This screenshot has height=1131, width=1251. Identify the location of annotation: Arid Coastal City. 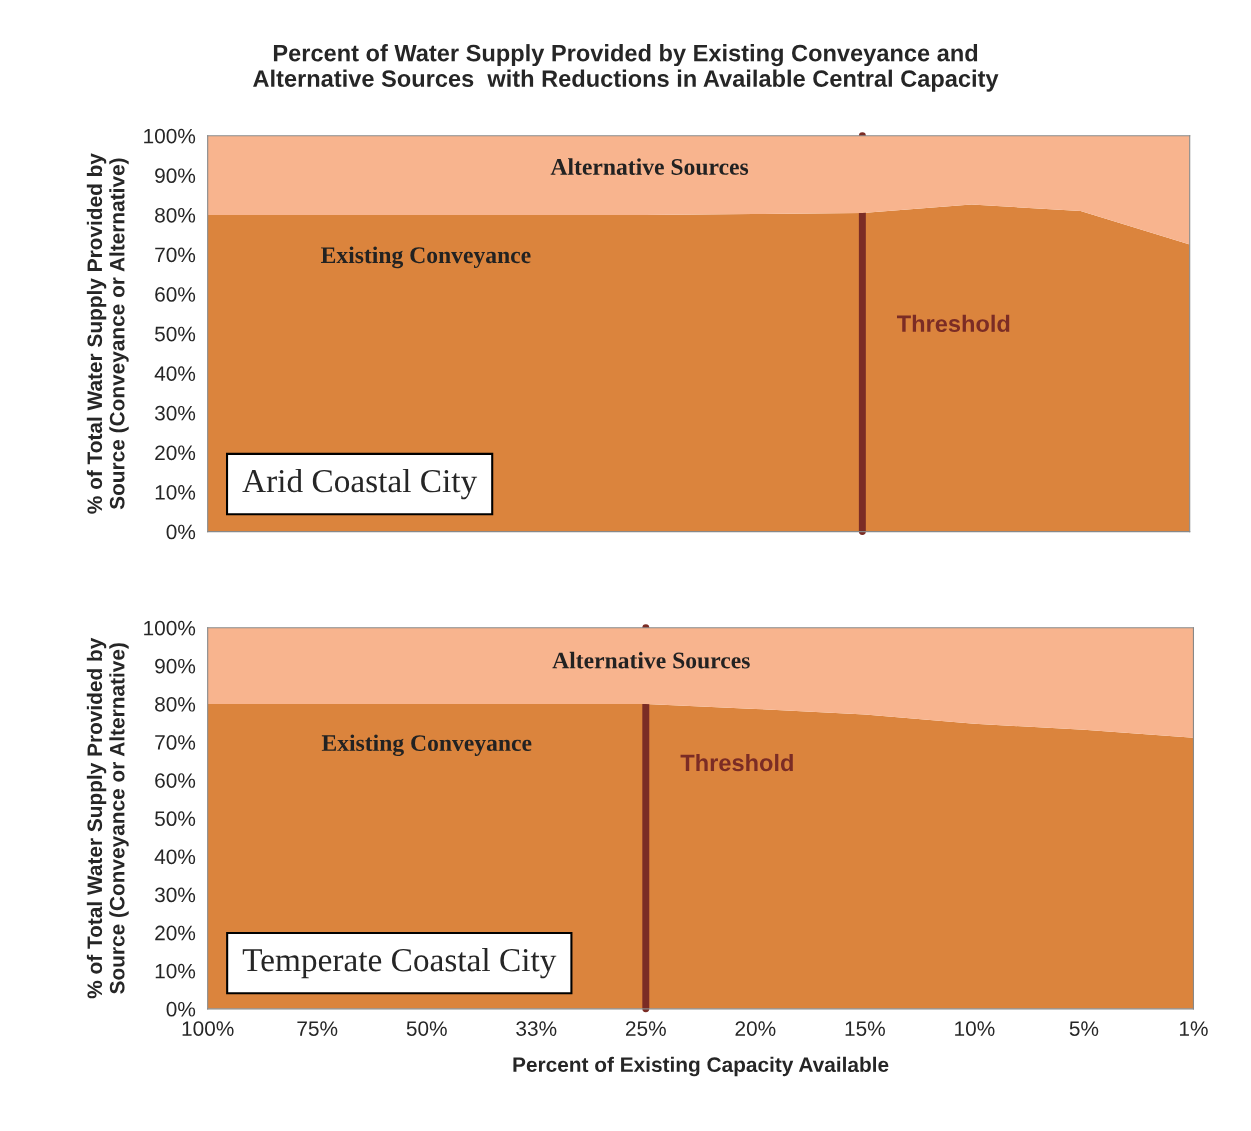
(360, 484).